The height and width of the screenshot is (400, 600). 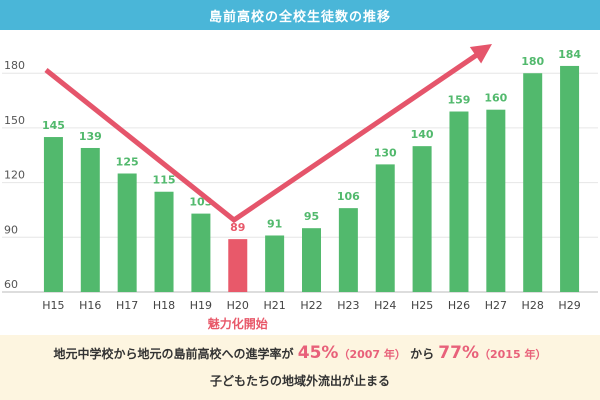 I want to click on y-tick-label: 120, so click(x=14, y=175).